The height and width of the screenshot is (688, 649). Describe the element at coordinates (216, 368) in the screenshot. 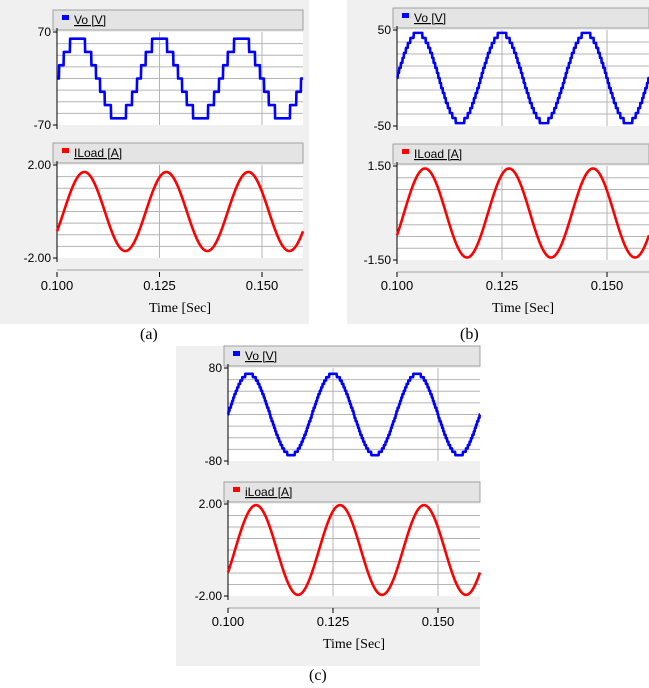

I see `y-tick-label: 80` at that location.